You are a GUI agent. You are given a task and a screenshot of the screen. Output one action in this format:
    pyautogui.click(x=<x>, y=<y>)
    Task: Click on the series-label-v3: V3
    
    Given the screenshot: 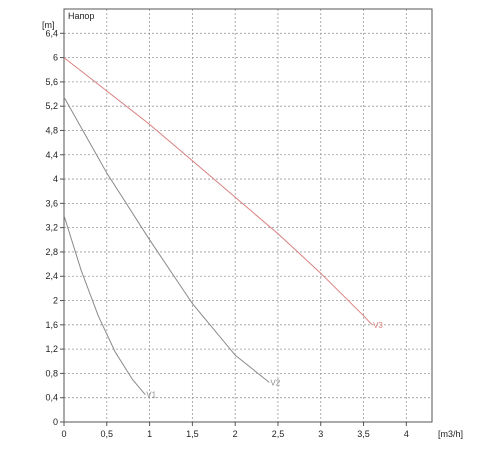 What is the action you would take?
    pyautogui.click(x=378, y=325)
    